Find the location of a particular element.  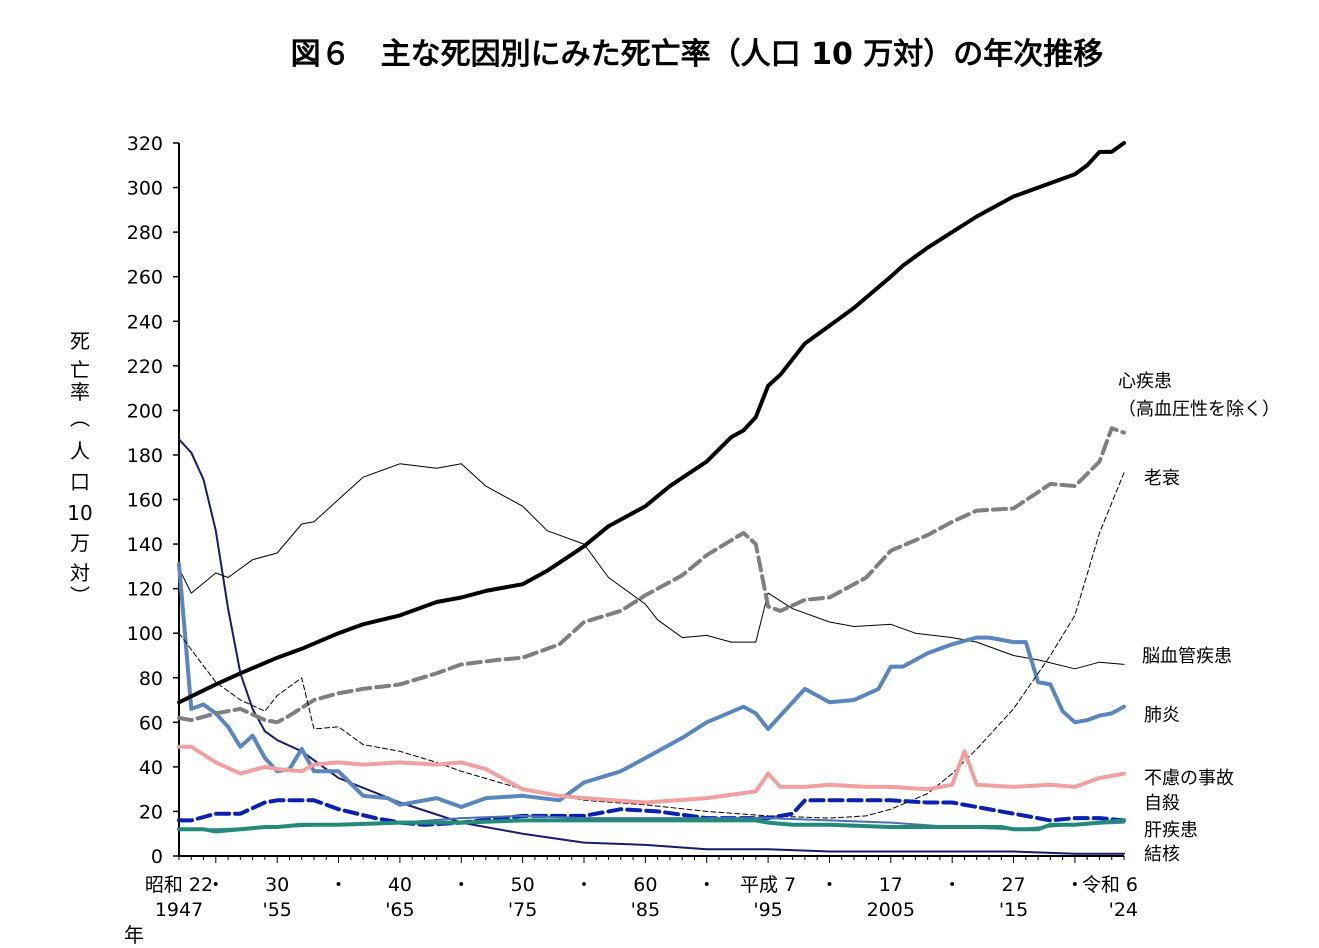

x-tick-label-bottom: '95 is located at coordinates (767, 910).